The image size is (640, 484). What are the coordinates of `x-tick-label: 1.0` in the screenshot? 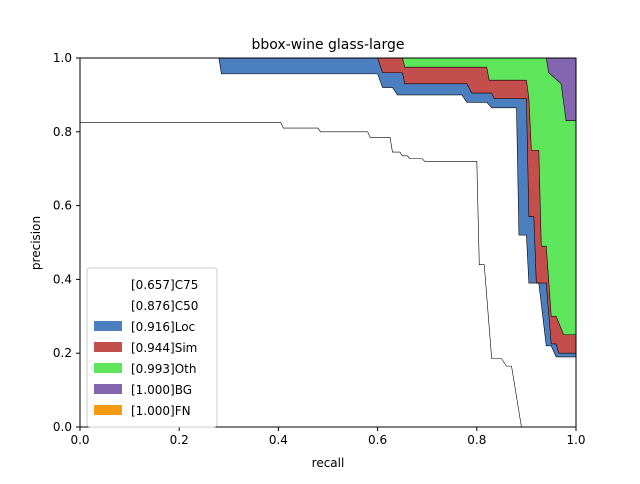 It's located at (575, 440).